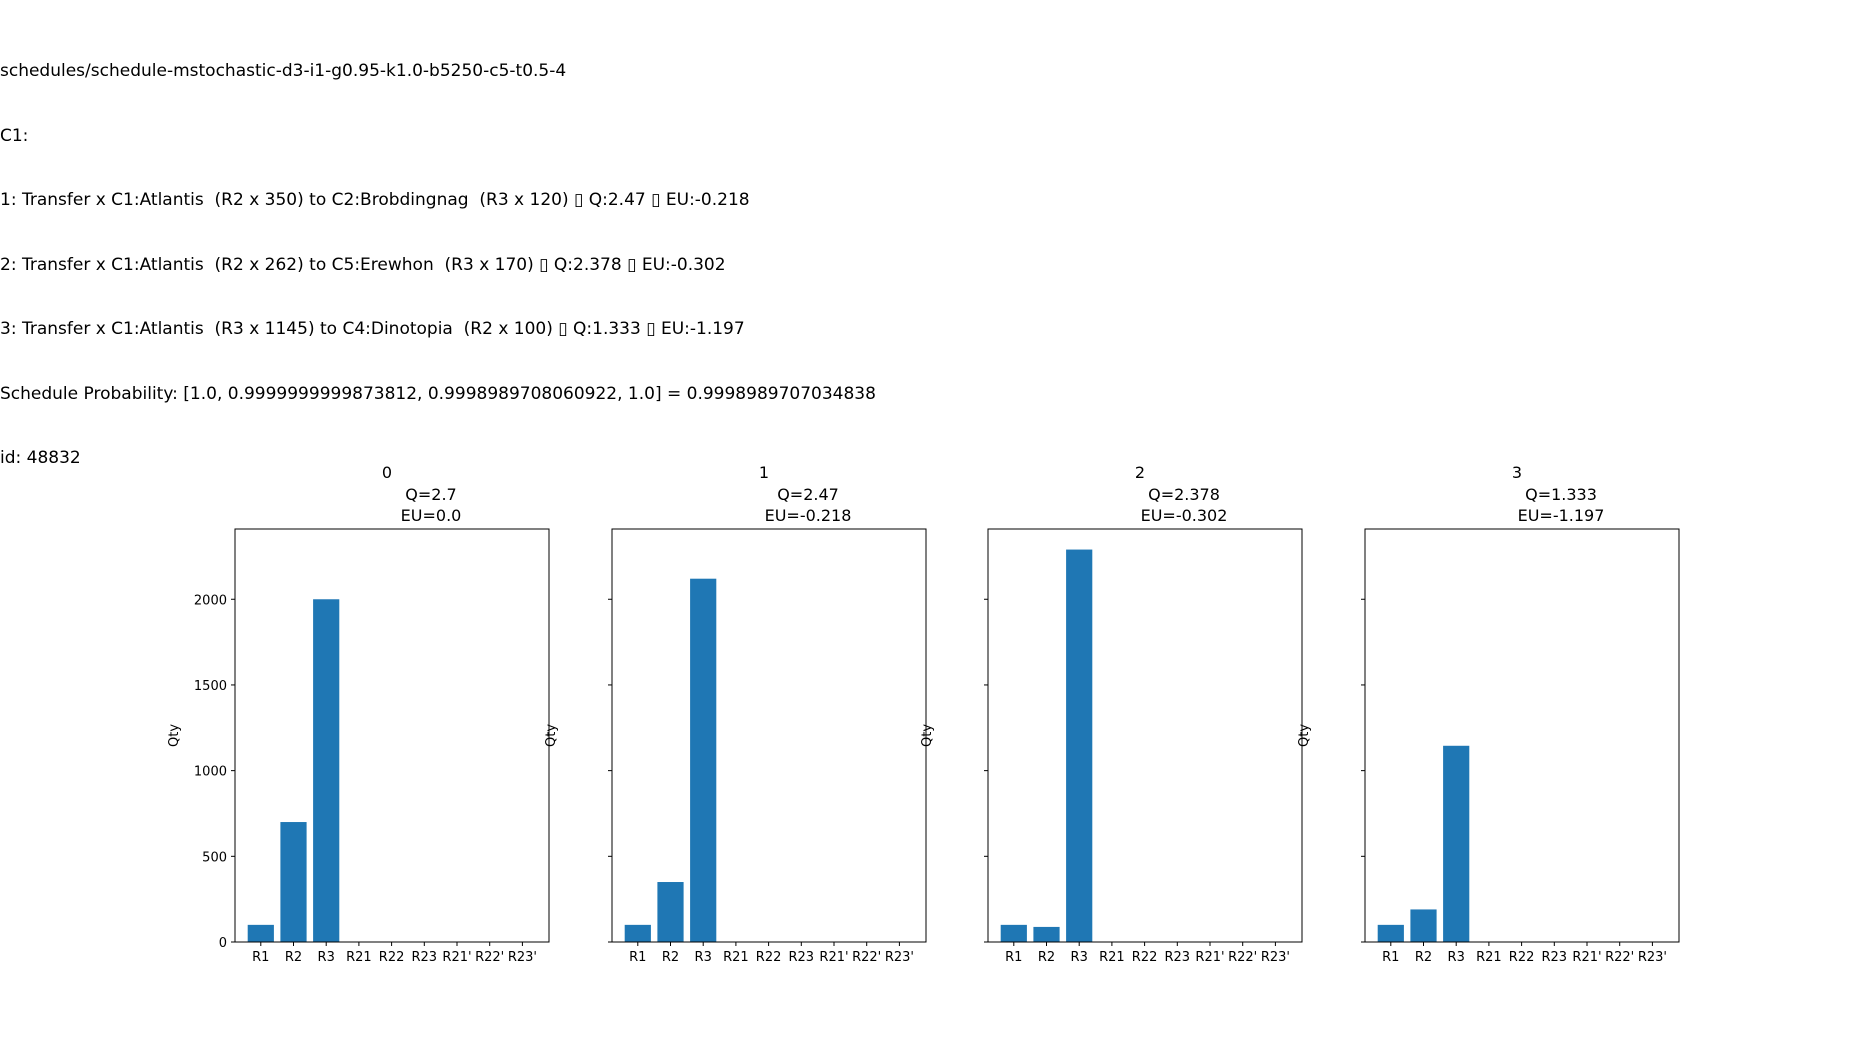  Describe the element at coordinates (210, 686) in the screenshot. I see `y-tick-label: 1500` at that location.